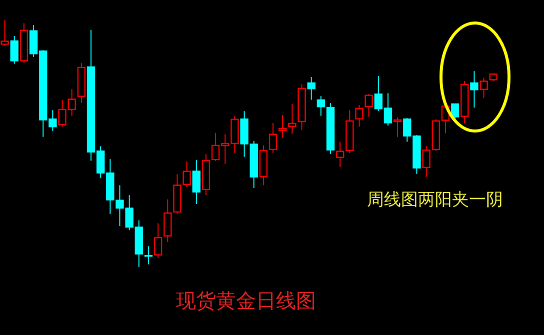 The height and width of the screenshot is (335, 544). I want to click on text: 现货黄金日线图, so click(246, 300).